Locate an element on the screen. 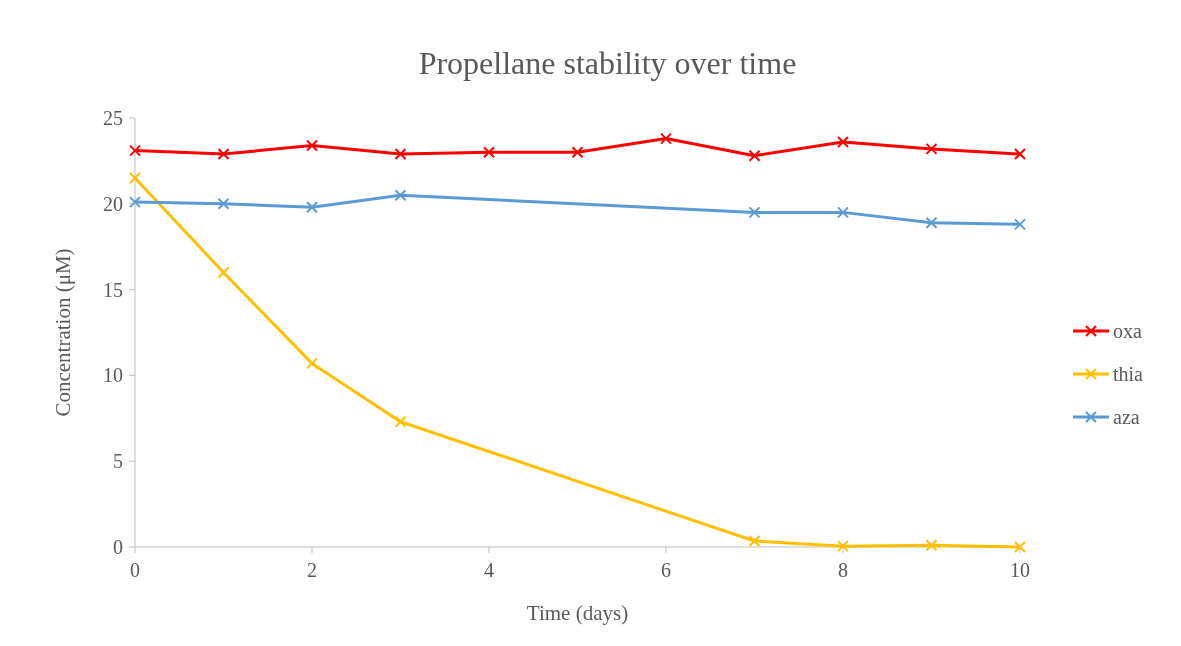 The height and width of the screenshot is (646, 1181). y-tick-label: 0 is located at coordinates (118, 547).